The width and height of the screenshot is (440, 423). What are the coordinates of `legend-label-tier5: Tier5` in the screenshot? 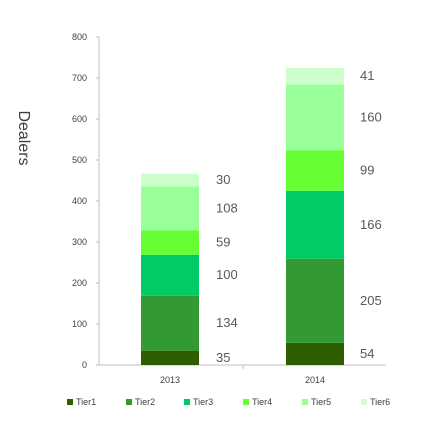 It's located at (321, 402).